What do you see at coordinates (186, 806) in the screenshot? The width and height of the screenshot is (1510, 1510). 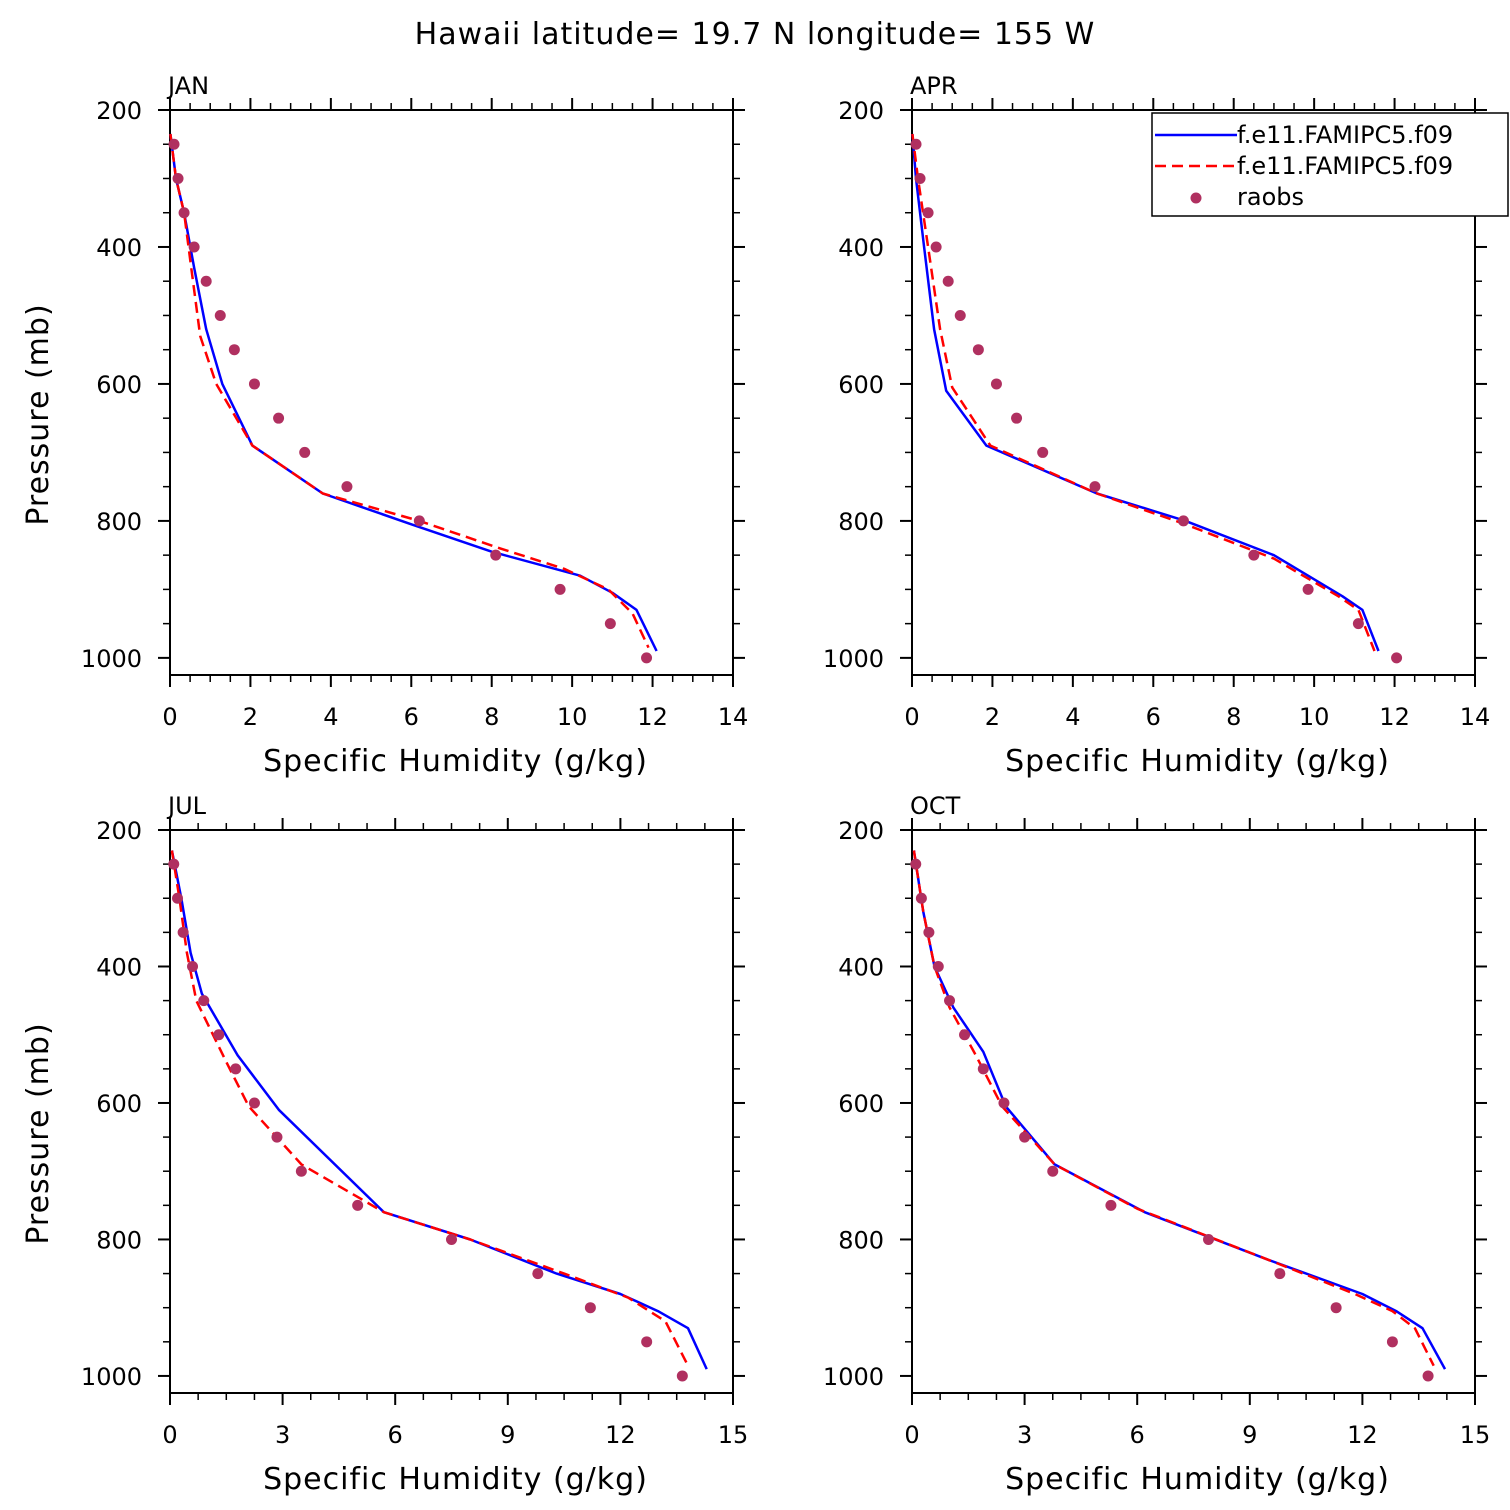 I see `panel-label: JUL` at bounding box center [186, 806].